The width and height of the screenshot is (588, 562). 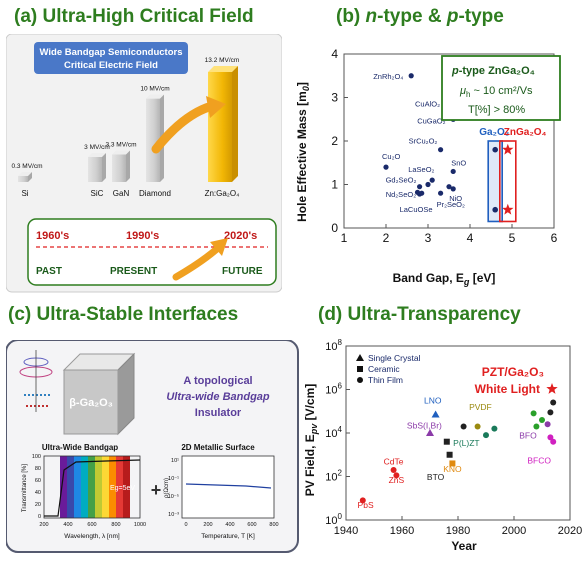 I want to click on white-light-star, so click(x=552, y=388).